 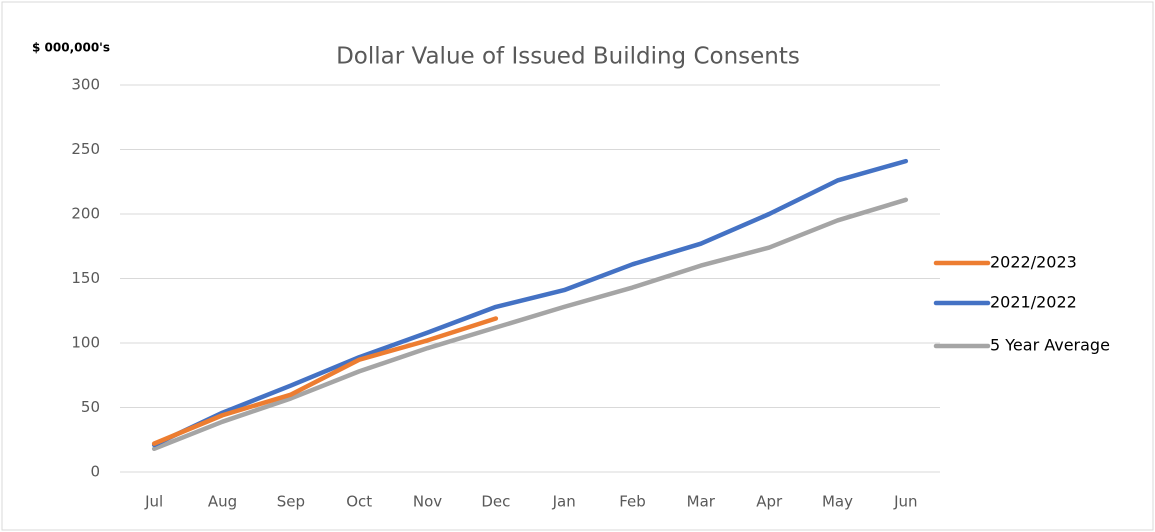 What do you see at coordinates (85, 214) in the screenshot?
I see `y-tick-label: 200` at bounding box center [85, 214].